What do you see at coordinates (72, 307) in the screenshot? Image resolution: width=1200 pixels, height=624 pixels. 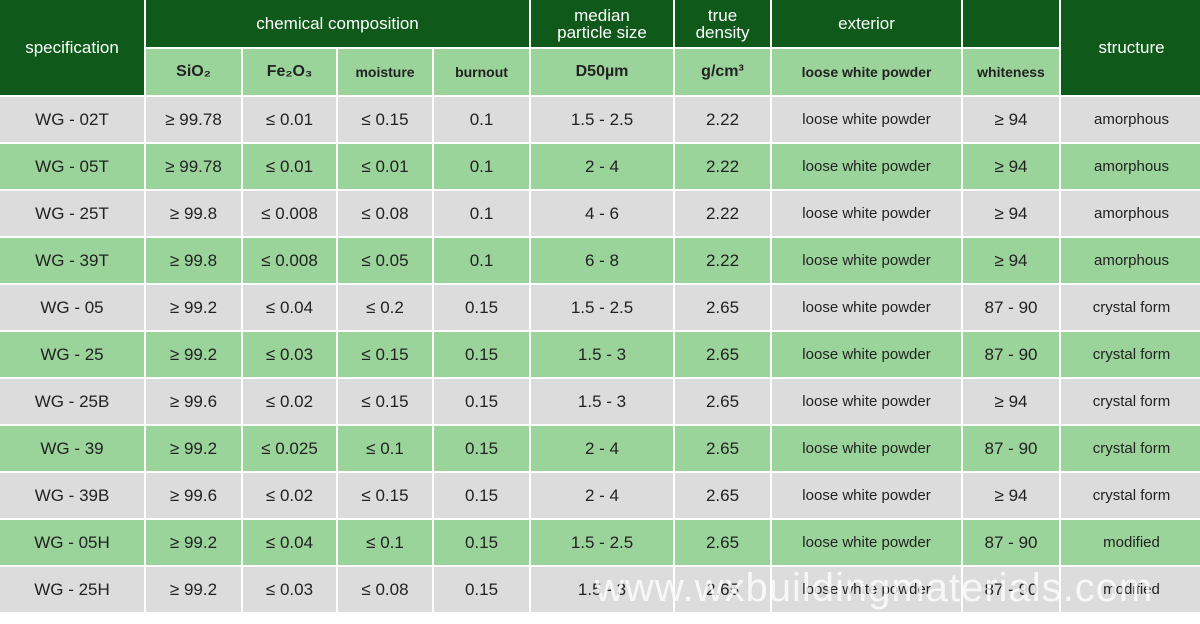 I see `cell-spec: WG - 05` at bounding box center [72, 307].